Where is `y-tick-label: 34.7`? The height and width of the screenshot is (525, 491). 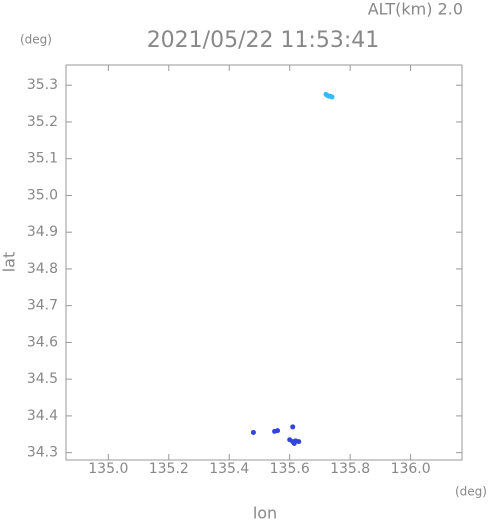
y-tick-label: 34.7 is located at coordinates (42, 306).